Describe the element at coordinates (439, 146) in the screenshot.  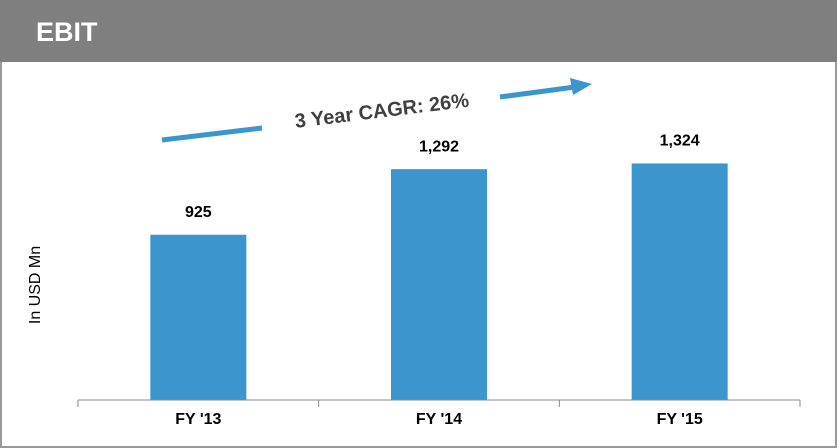
I see `value-label: 1,292` at that location.